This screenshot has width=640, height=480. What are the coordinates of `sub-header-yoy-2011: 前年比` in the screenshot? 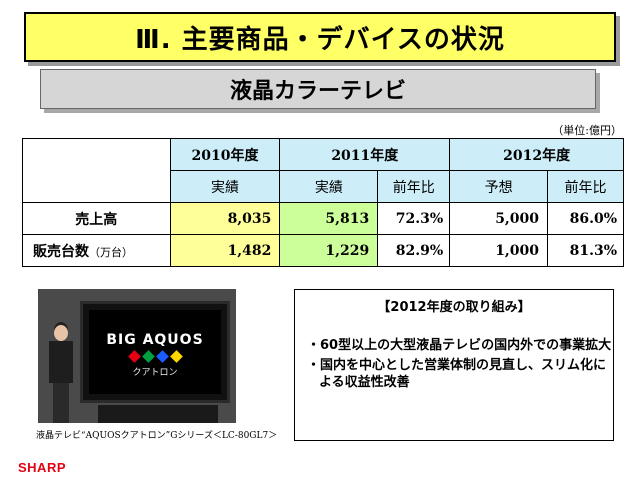 It's located at (414, 186).